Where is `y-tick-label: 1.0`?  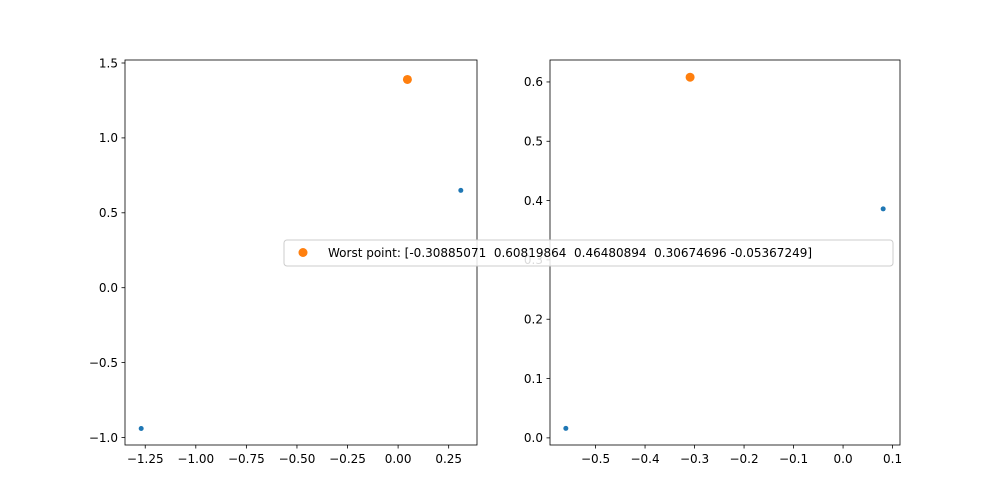 y-tick-label: 1.0 is located at coordinates (108, 138).